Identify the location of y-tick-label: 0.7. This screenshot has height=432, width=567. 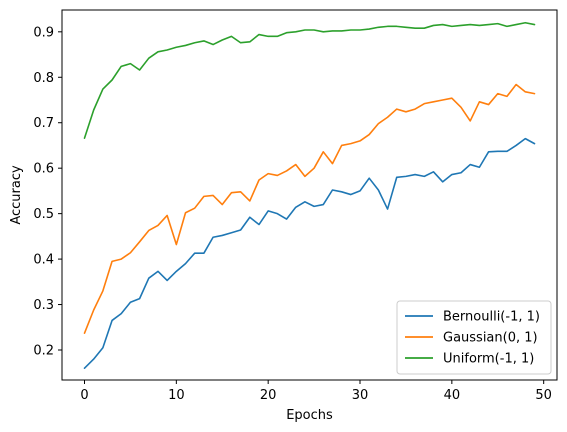
(43, 123).